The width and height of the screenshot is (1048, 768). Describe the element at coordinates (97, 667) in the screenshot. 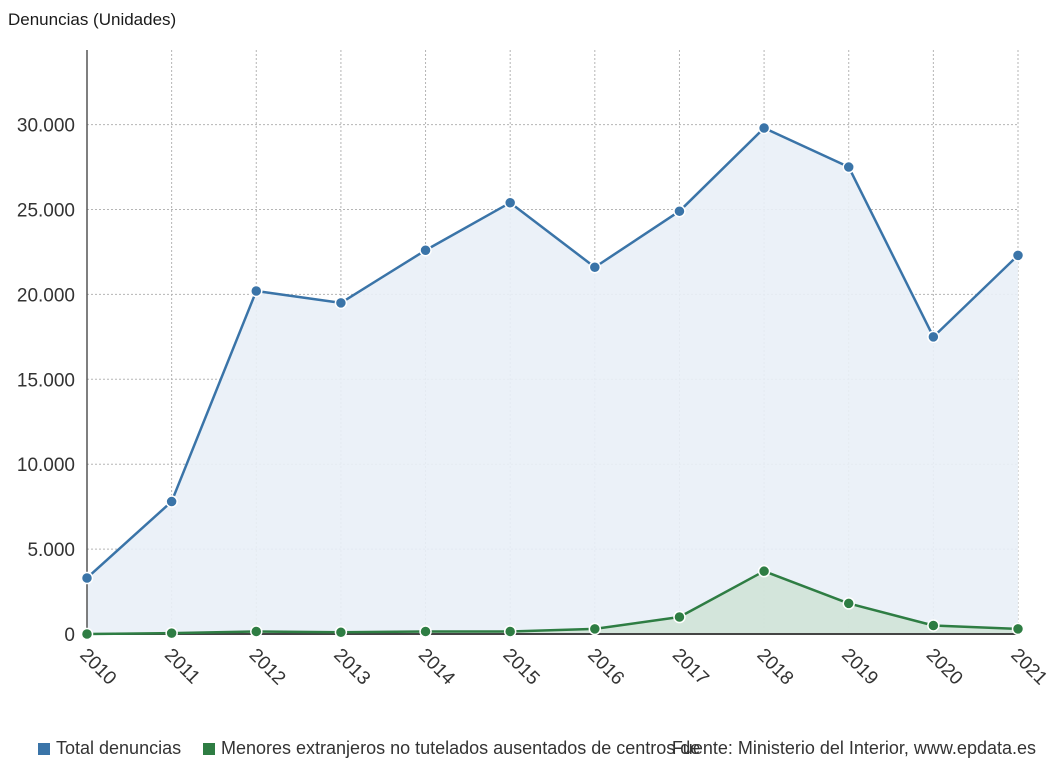

I see `x-tick-label: 2010` at that location.